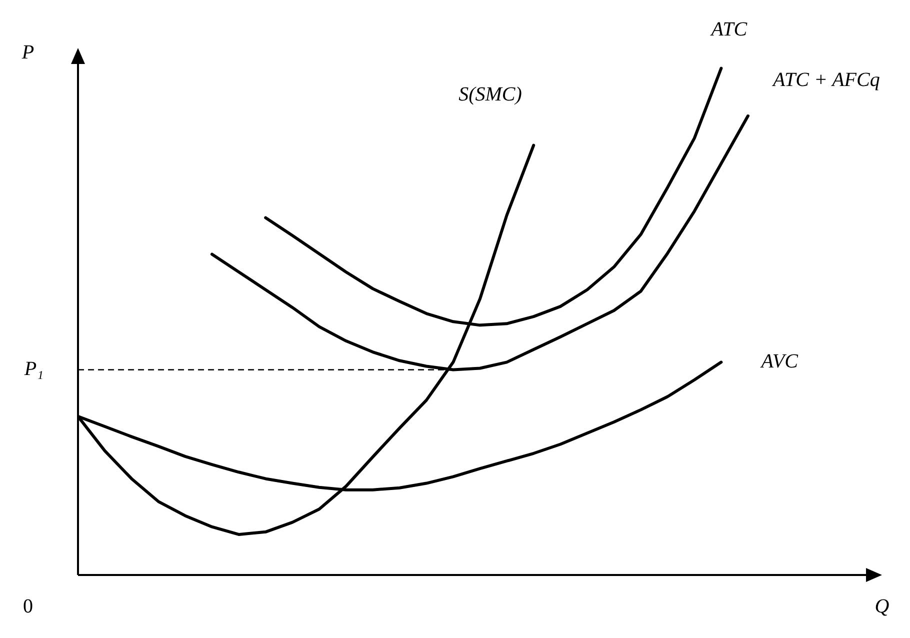 The width and height of the screenshot is (910, 638). Describe the element at coordinates (728, 29) in the screenshot. I see `series-label: ATC` at that location.